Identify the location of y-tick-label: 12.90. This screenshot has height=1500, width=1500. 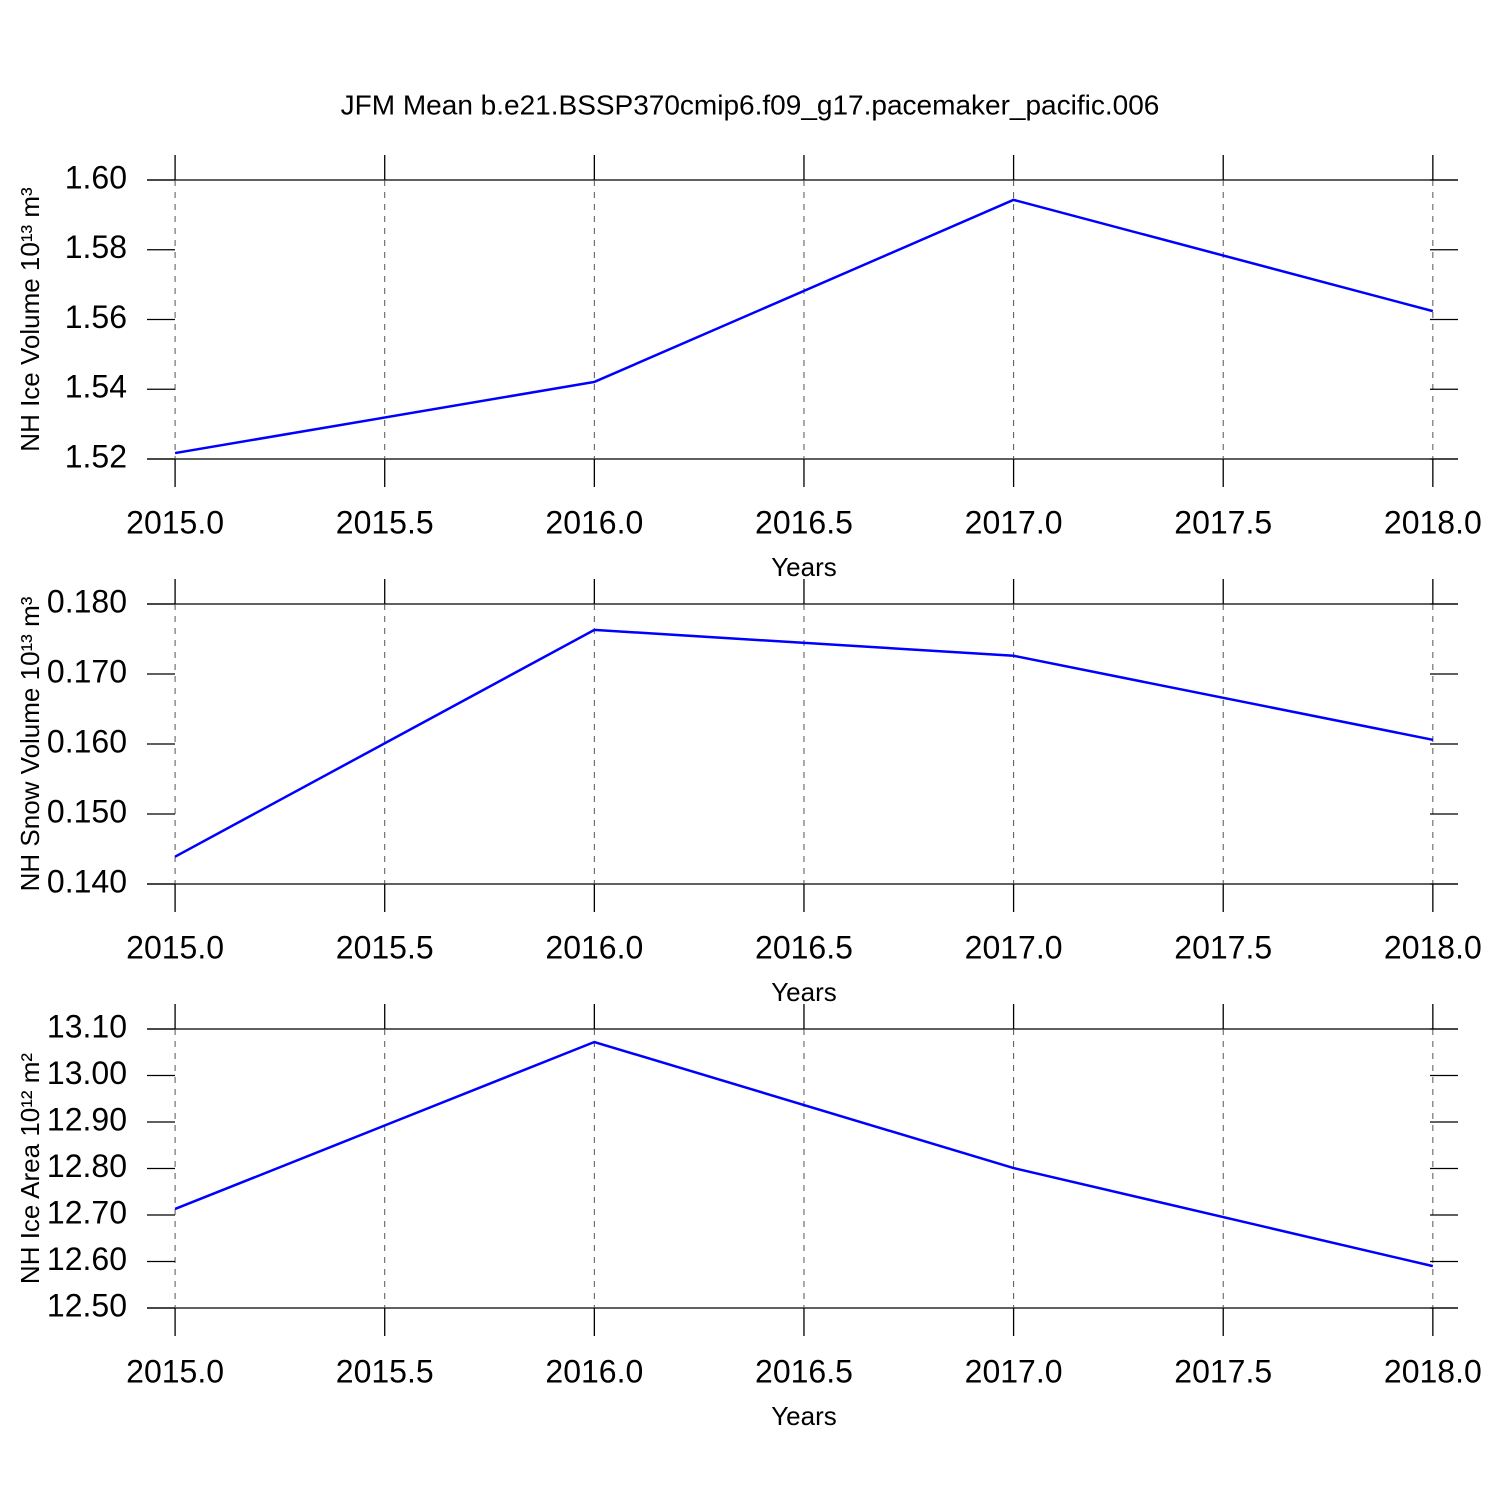
(87, 1119).